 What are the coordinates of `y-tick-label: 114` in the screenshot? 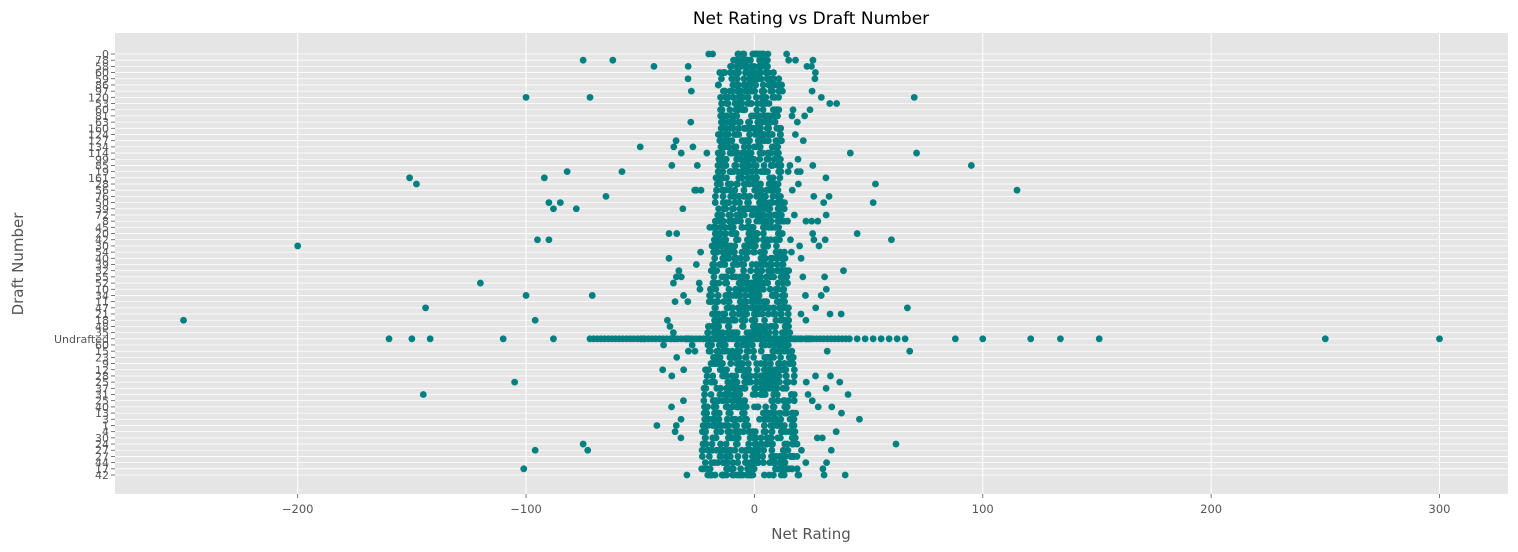 It's located at (98, 153).